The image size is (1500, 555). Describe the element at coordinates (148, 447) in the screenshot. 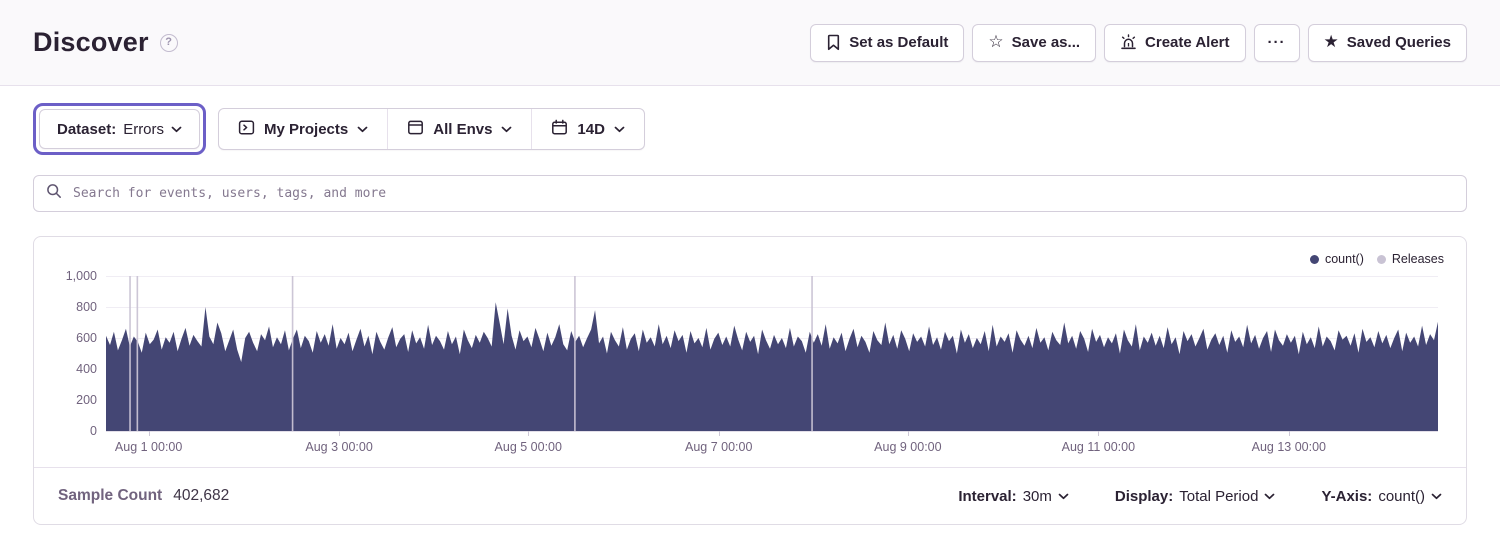

I see `x-axis-tick-label: Aug 1 00:00` at that location.